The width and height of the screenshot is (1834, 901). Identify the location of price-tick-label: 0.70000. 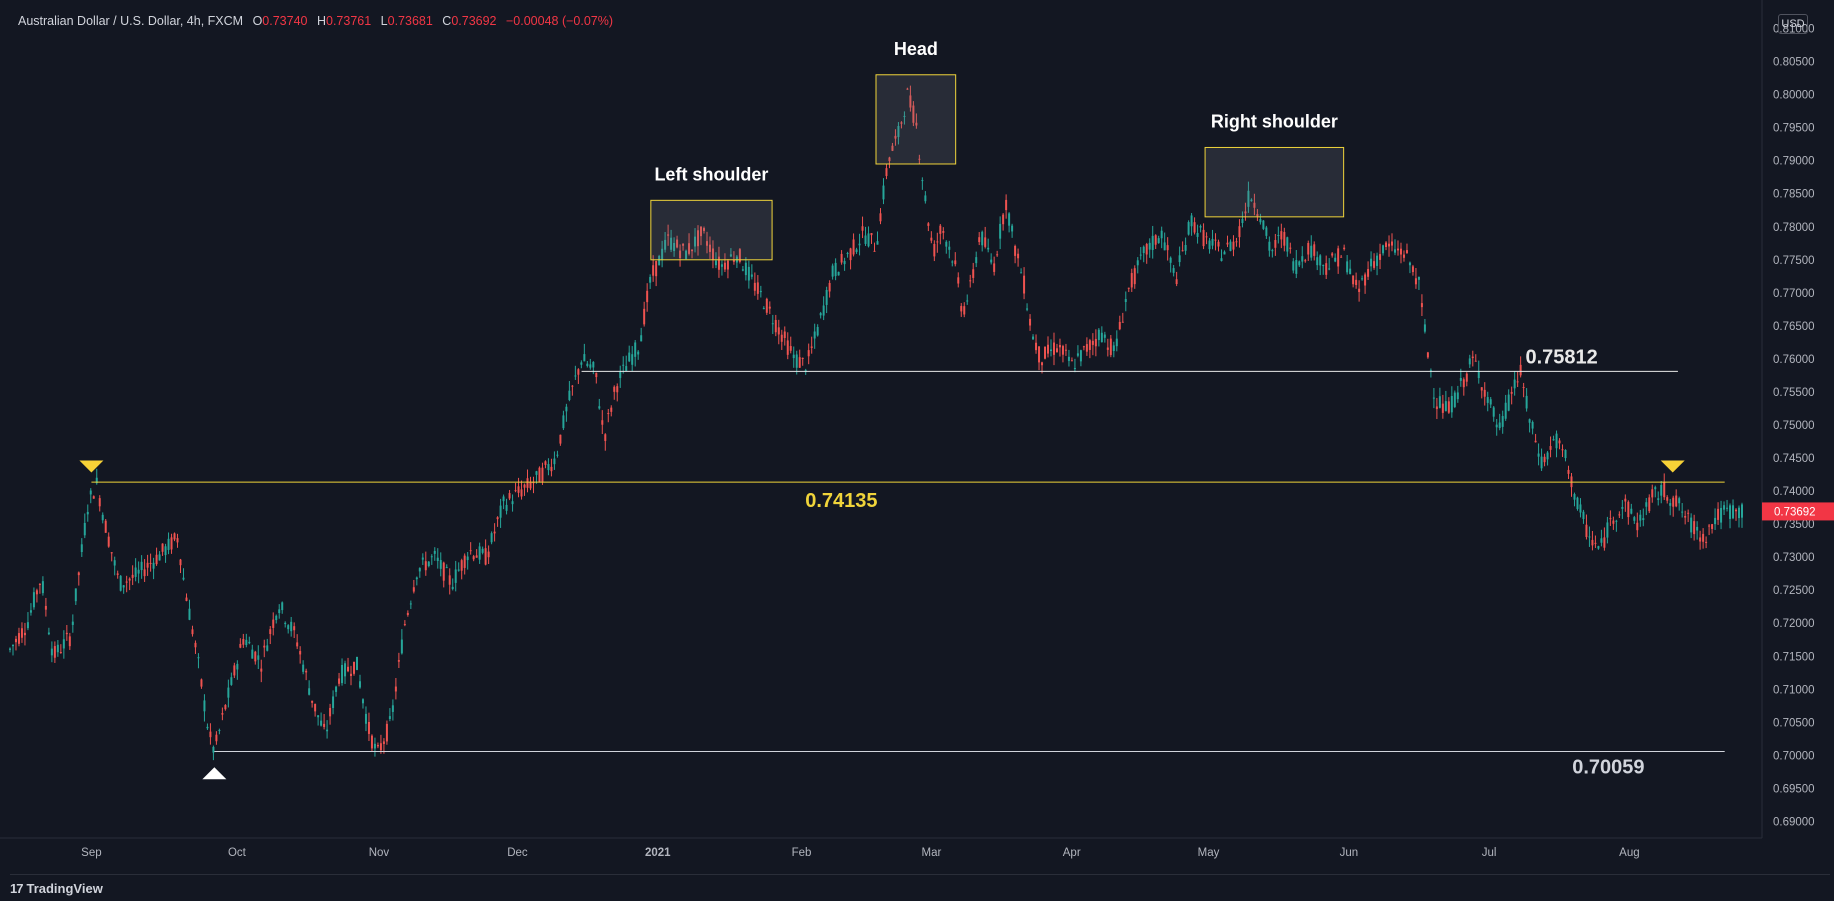
(1794, 756).